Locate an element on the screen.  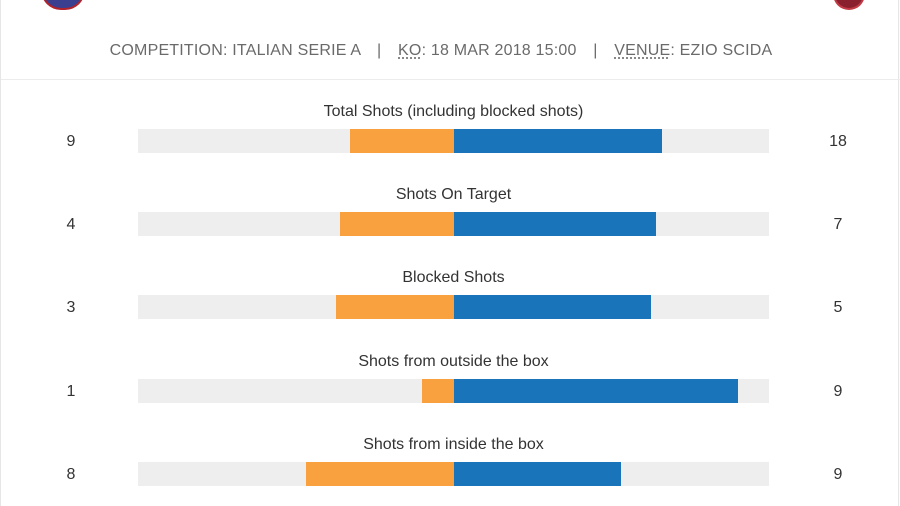
away-value: 18 is located at coordinates (838, 141).